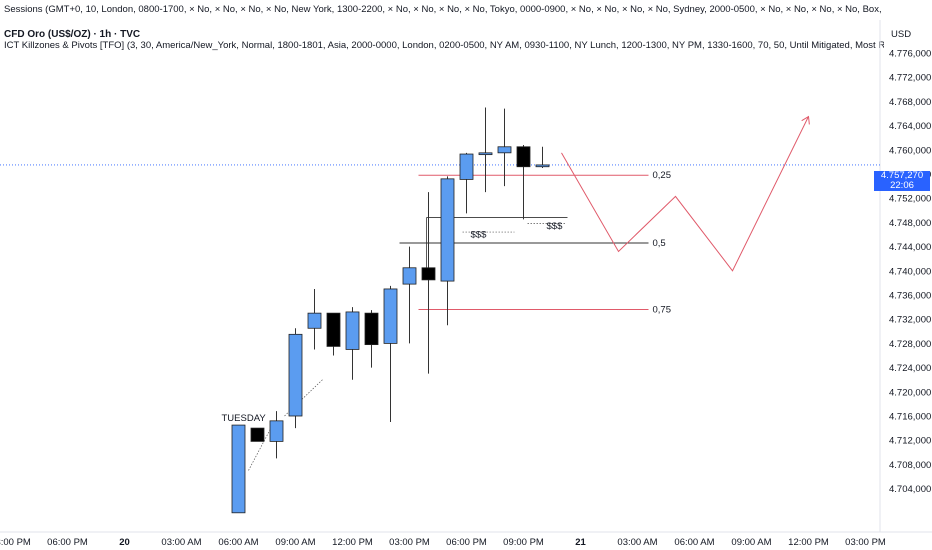  I want to click on symbol-title: CFD Oro (US$/OZ) · 1h · TVC, so click(72, 34).